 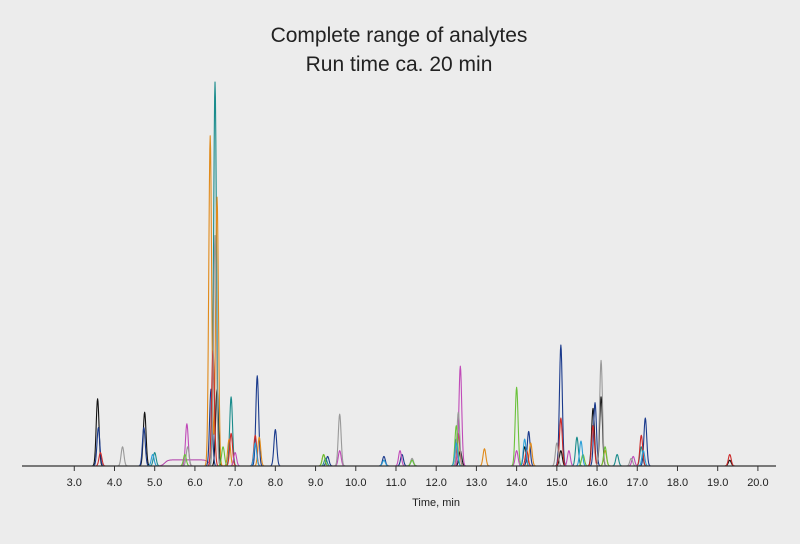 I want to click on x-tick-label: 19.0, so click(x=717, y=483).